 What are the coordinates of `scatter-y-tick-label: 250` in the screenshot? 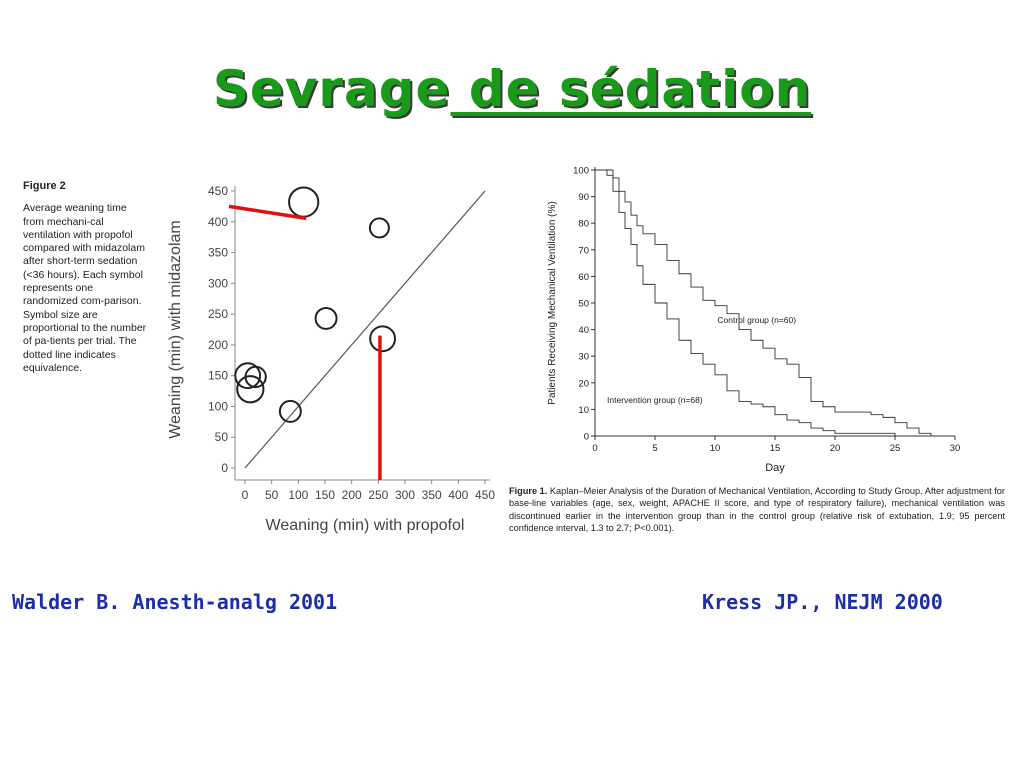 It's located at (218, 314).